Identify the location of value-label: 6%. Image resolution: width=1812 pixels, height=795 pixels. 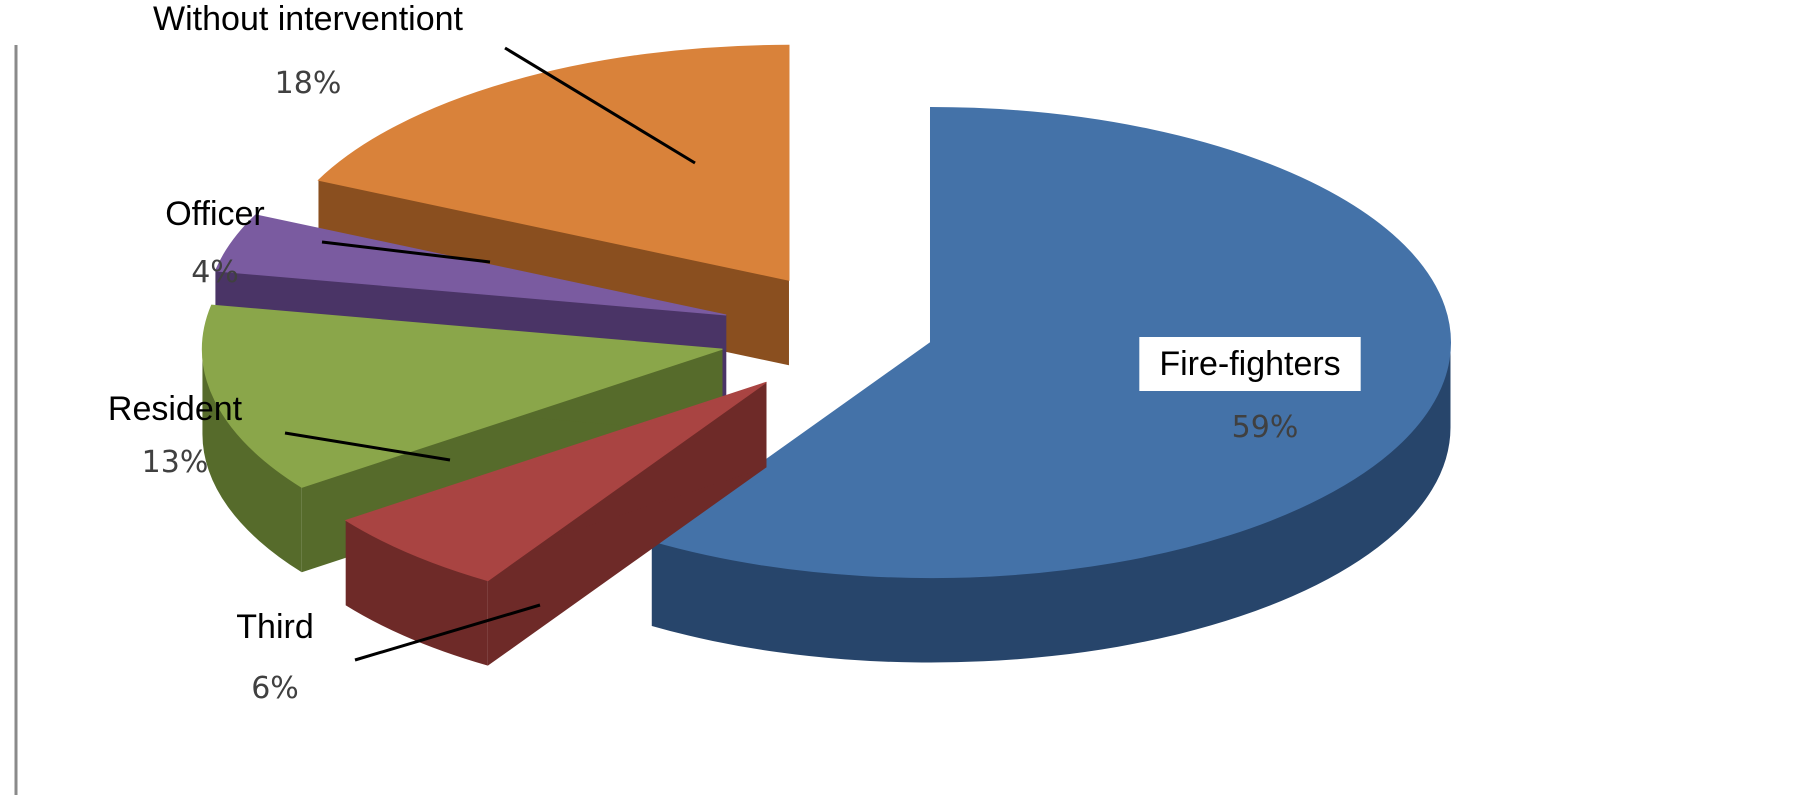
(275, 688).